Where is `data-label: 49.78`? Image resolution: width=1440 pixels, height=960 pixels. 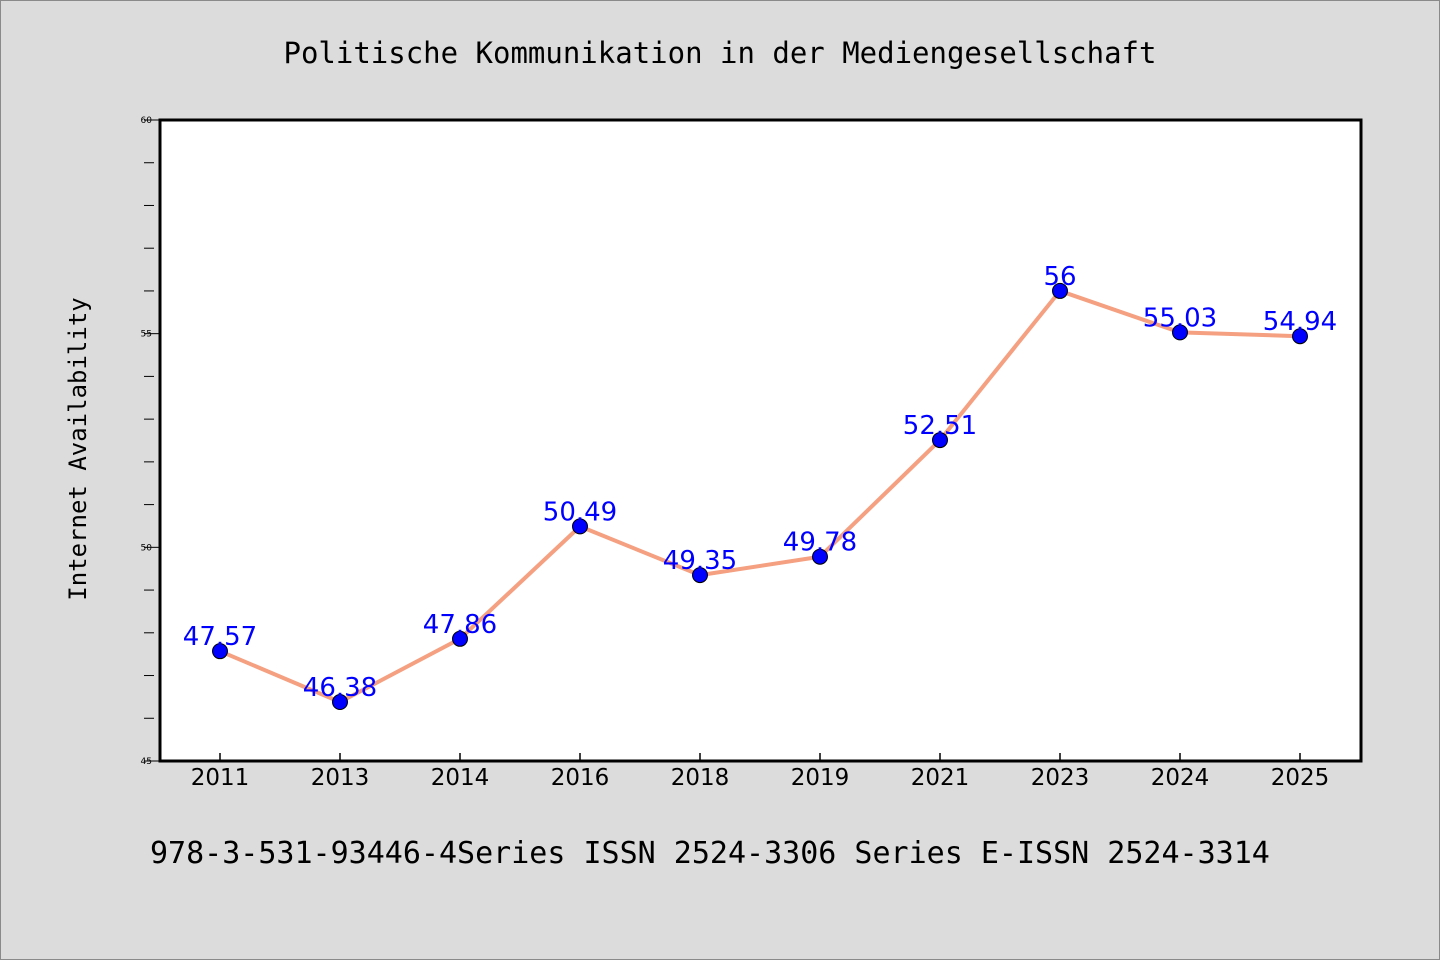
data-label: 49.78 is located at coordinates (820, 543).